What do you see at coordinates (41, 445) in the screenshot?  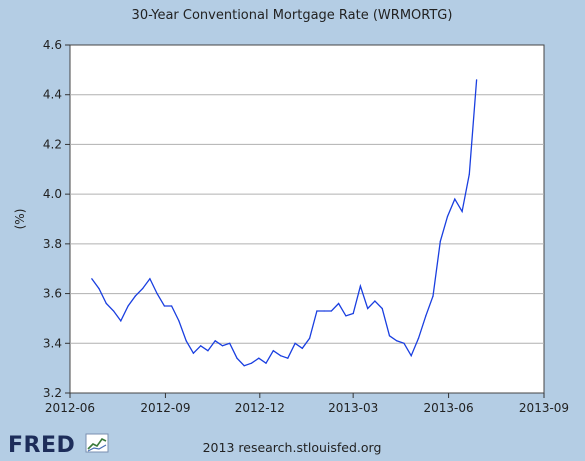 I see `fred-logo-text: FRED` at bounding box center [41, 445].